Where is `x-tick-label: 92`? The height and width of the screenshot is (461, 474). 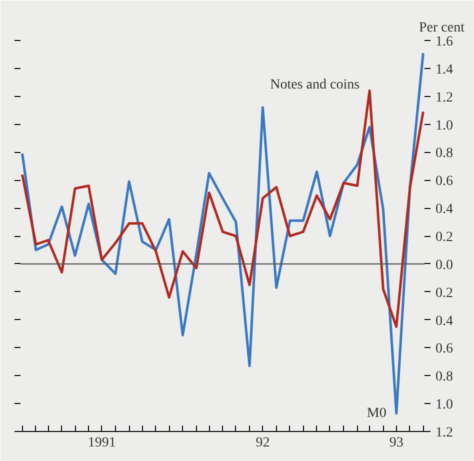
x-tick-label: 92 is located at coordinates (263, 443).